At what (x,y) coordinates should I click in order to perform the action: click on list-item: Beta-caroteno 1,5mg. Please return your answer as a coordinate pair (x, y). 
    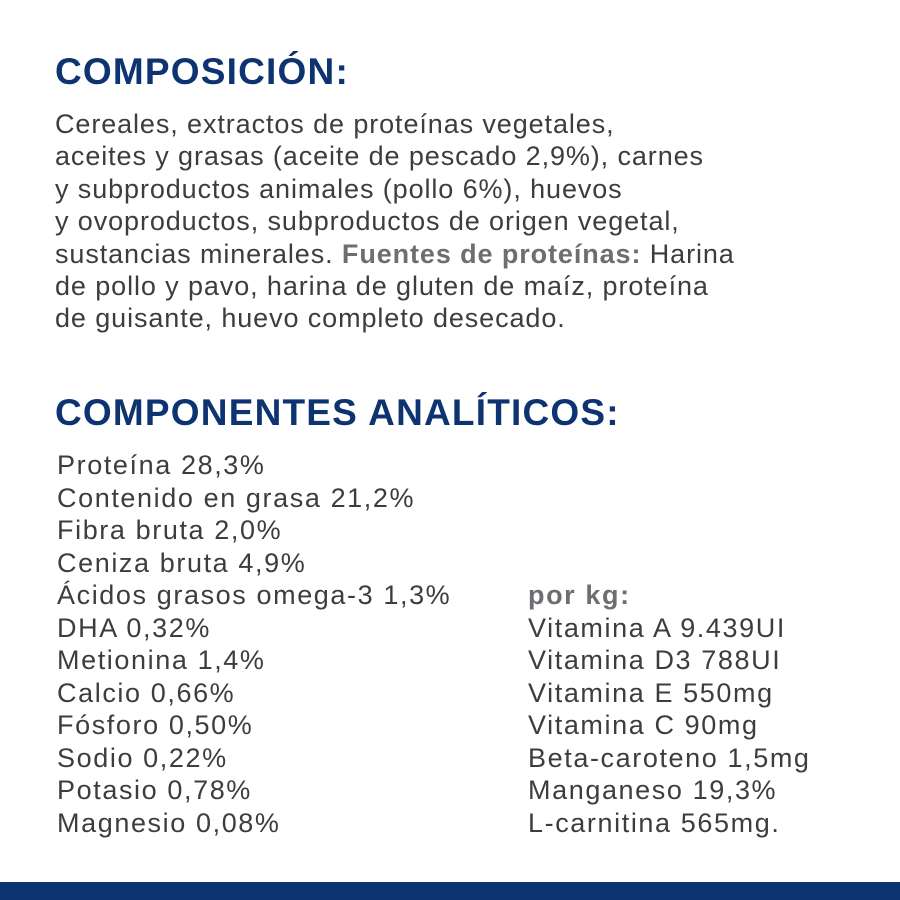
    Looking at the image, I should click on (669, 757).